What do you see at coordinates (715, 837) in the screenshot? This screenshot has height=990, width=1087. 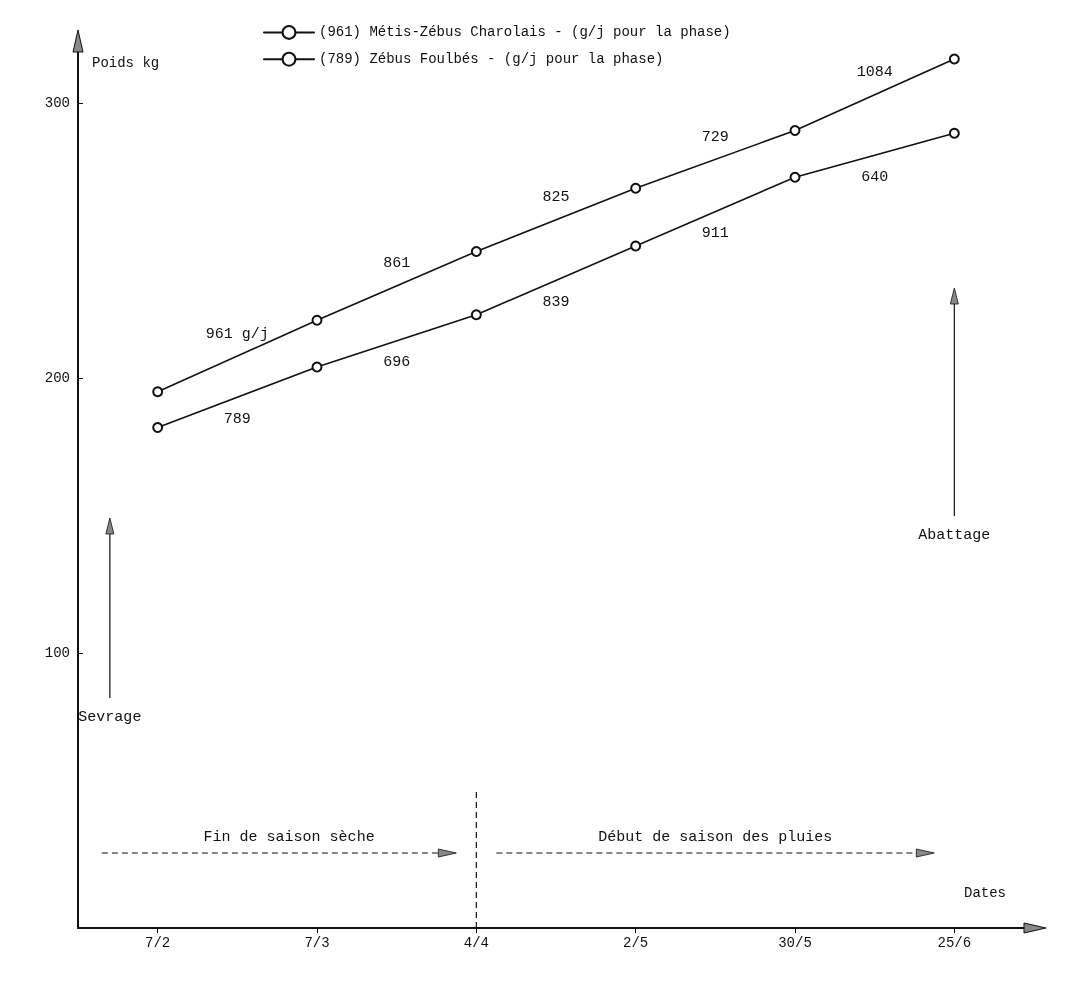 I see `annotation: Début de saison des pluies` at bounding box center [715, 837].